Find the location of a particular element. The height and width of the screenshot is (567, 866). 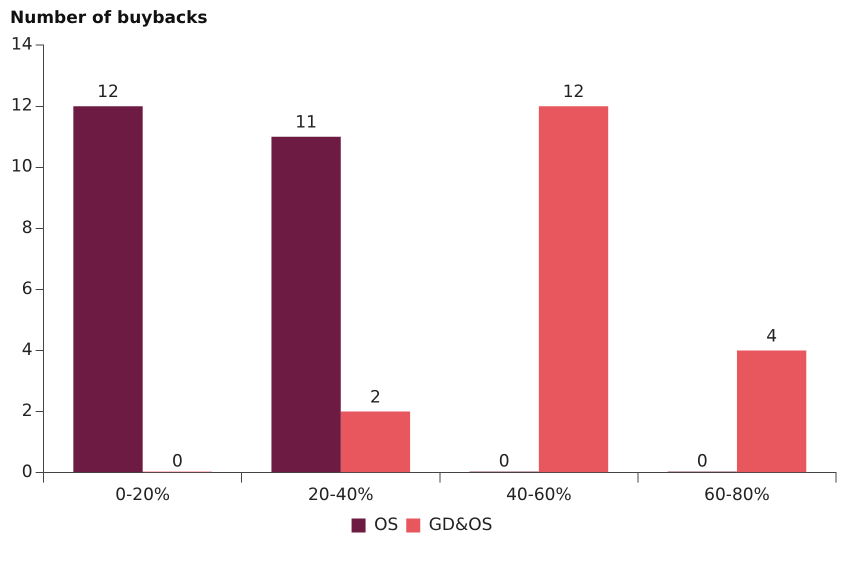

x-tick-label: 40-60% is located at coordinates (539, 495).